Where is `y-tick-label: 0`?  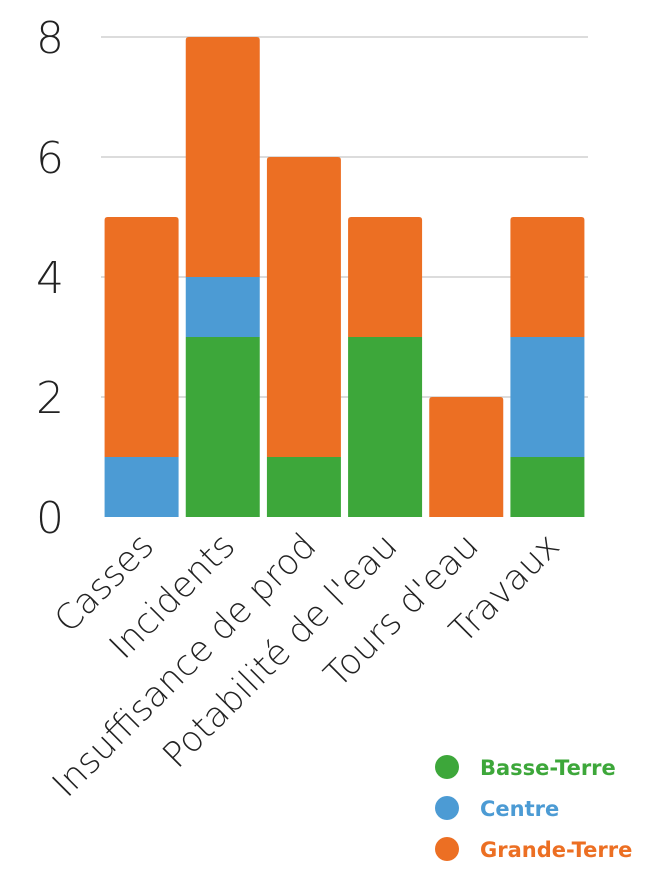 y-tick-label: 0 is located at coordinates (50, 518).